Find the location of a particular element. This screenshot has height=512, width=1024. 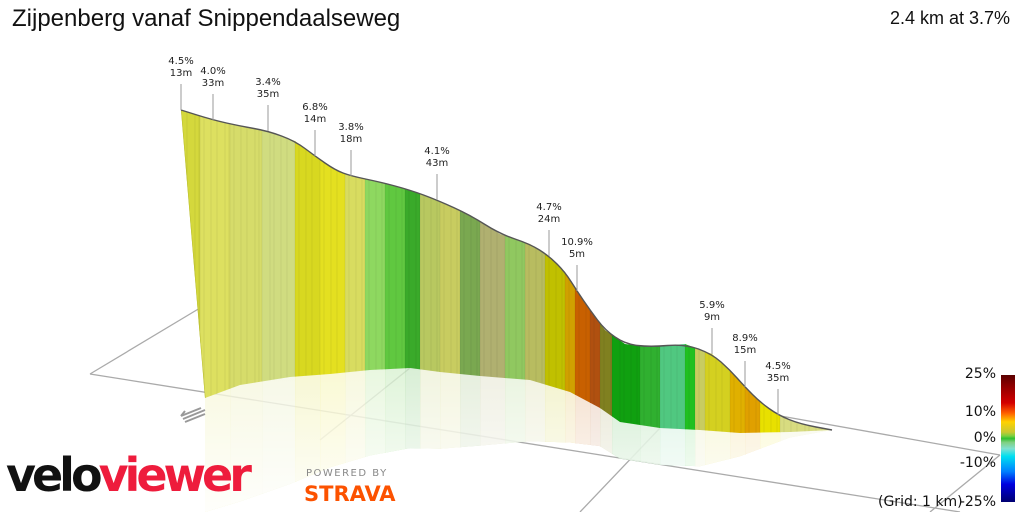

gradient-color-scale is located at coordinates (1008, 438).